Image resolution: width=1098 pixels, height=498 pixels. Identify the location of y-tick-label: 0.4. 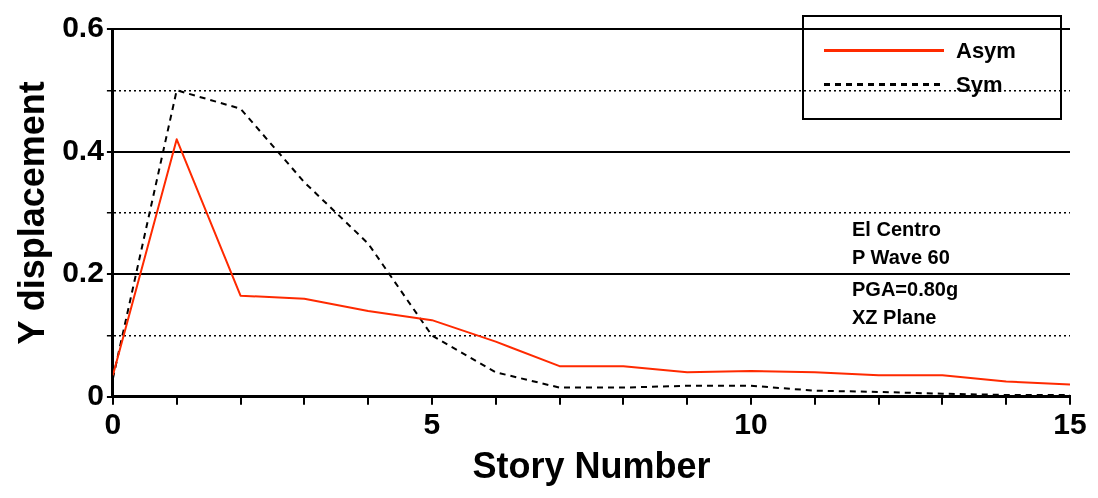
(83, 149).